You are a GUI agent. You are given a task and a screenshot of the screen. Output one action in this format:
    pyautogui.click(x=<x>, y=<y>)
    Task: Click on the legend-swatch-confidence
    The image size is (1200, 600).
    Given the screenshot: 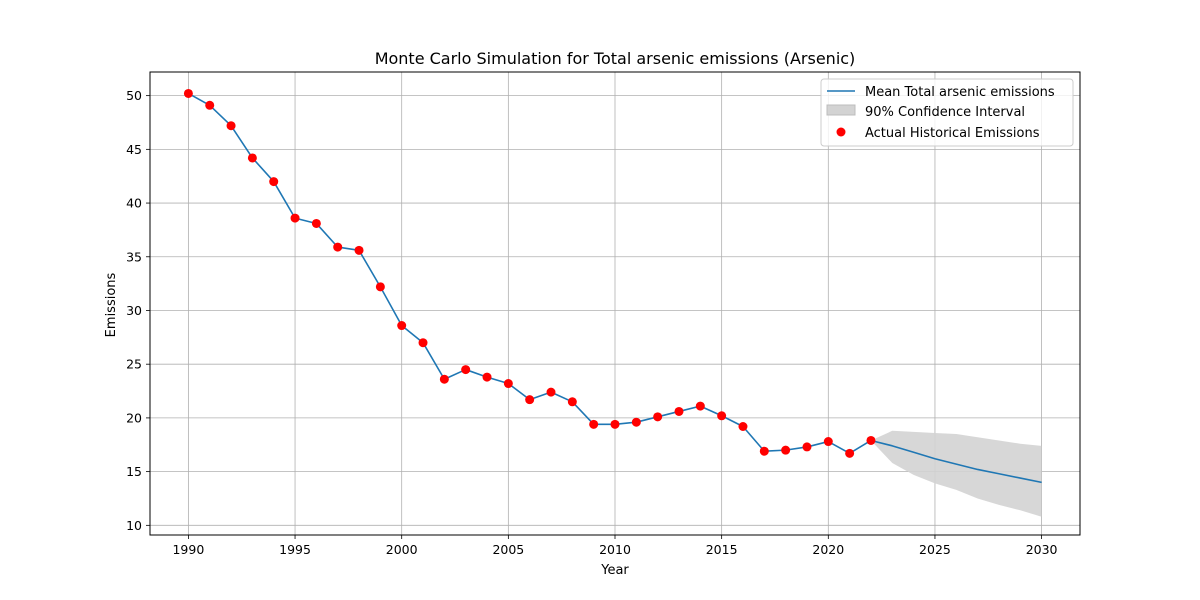 What is the action you would take?
    pyautogui.click(x=841, y=110)
    